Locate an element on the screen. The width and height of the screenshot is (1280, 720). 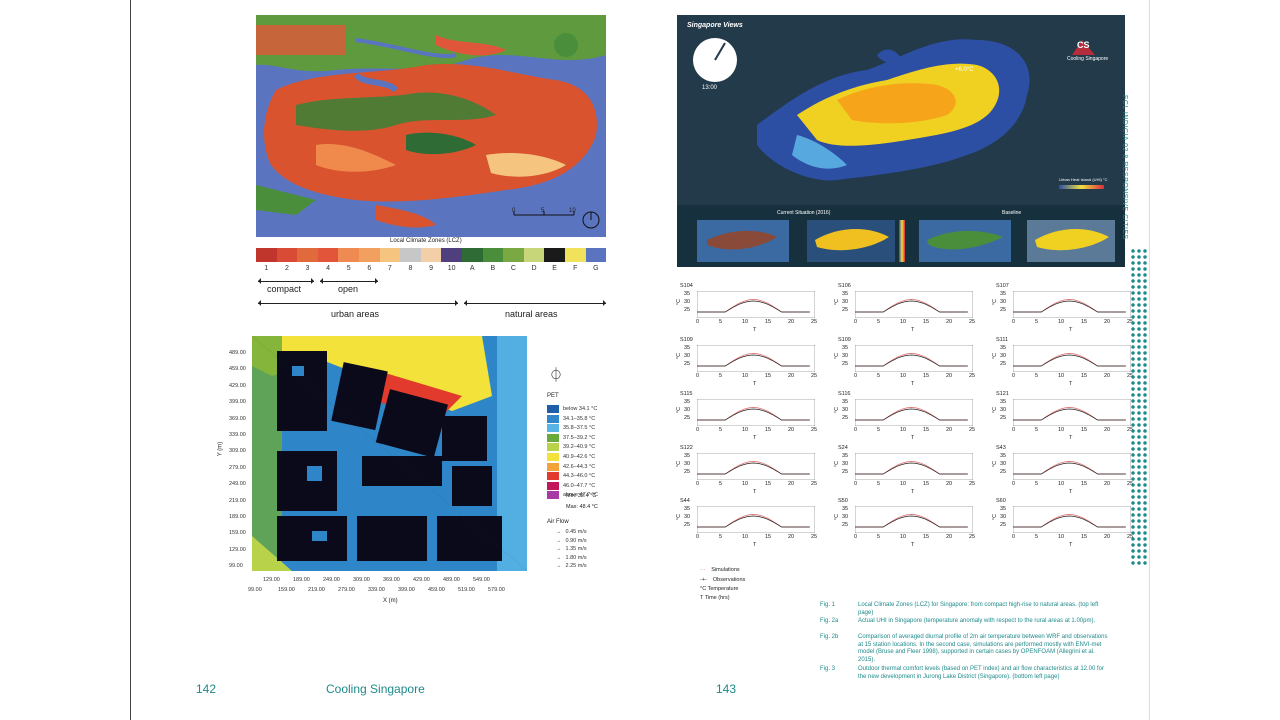
baseline-label: Baseline is located at coordinates (1012, 213).